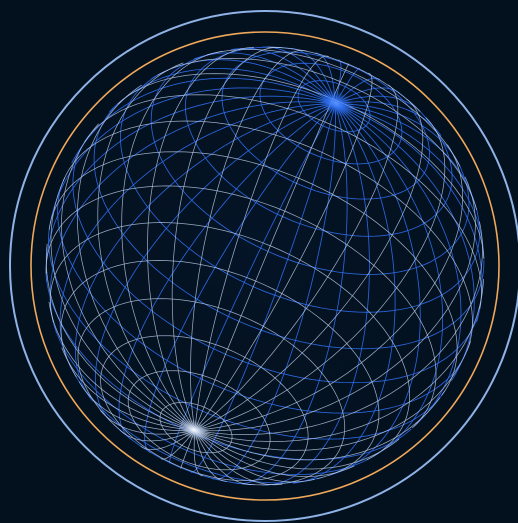 The image size is (518, 523). I want to click on pole-glow-white, so click(194, 430).